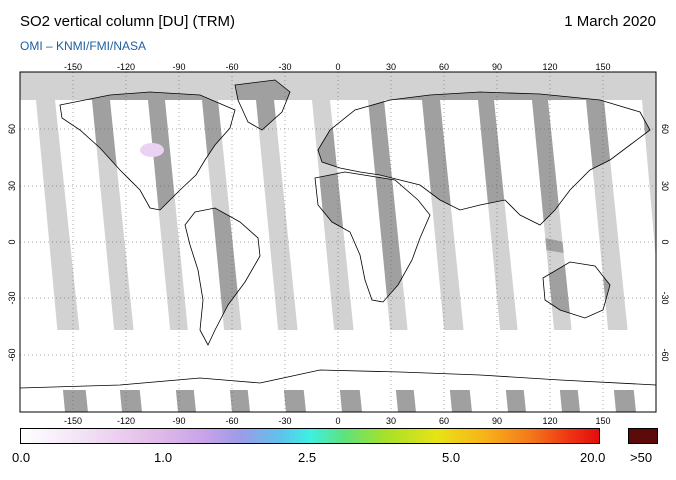 The width and height of the screenshot is (676, 480). Describe the element at coordinates (665, 186) in the screenshot. I see `lat-tick-right: 30` at that location.